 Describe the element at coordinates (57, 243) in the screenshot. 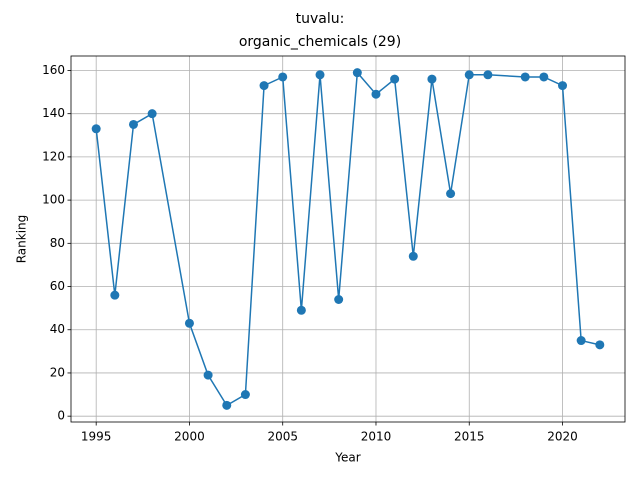

I see `y-tick-label: 80` at that location.